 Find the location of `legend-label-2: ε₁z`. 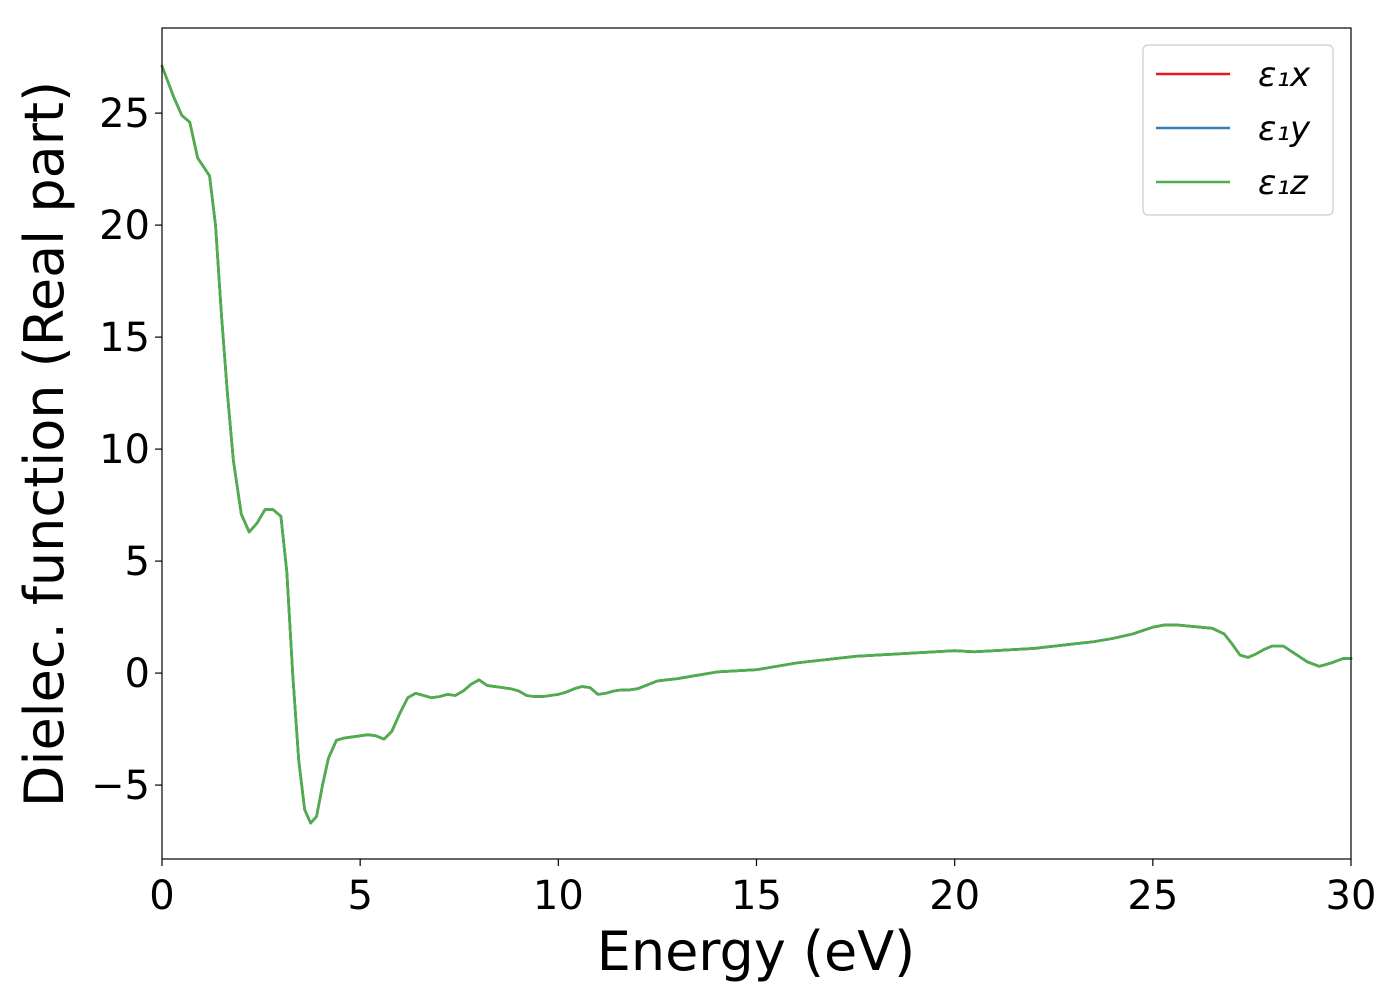

legend-label-2: ε₁z is located at coordinates (1283, 183).